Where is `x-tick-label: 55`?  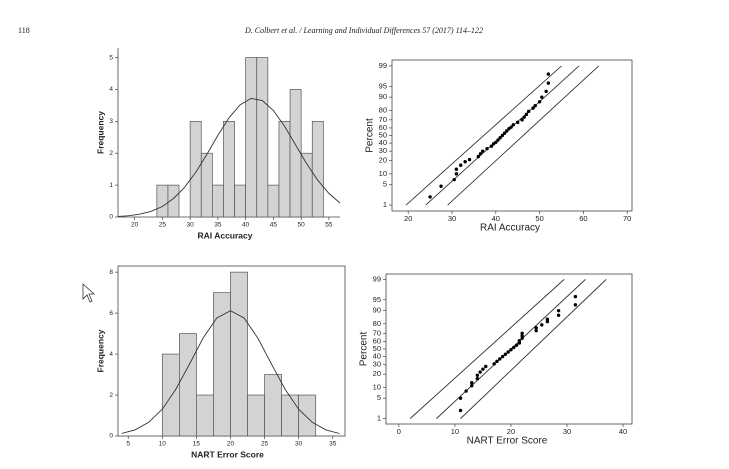
x-tick-label: 55 is located at coordinates (329, 225).